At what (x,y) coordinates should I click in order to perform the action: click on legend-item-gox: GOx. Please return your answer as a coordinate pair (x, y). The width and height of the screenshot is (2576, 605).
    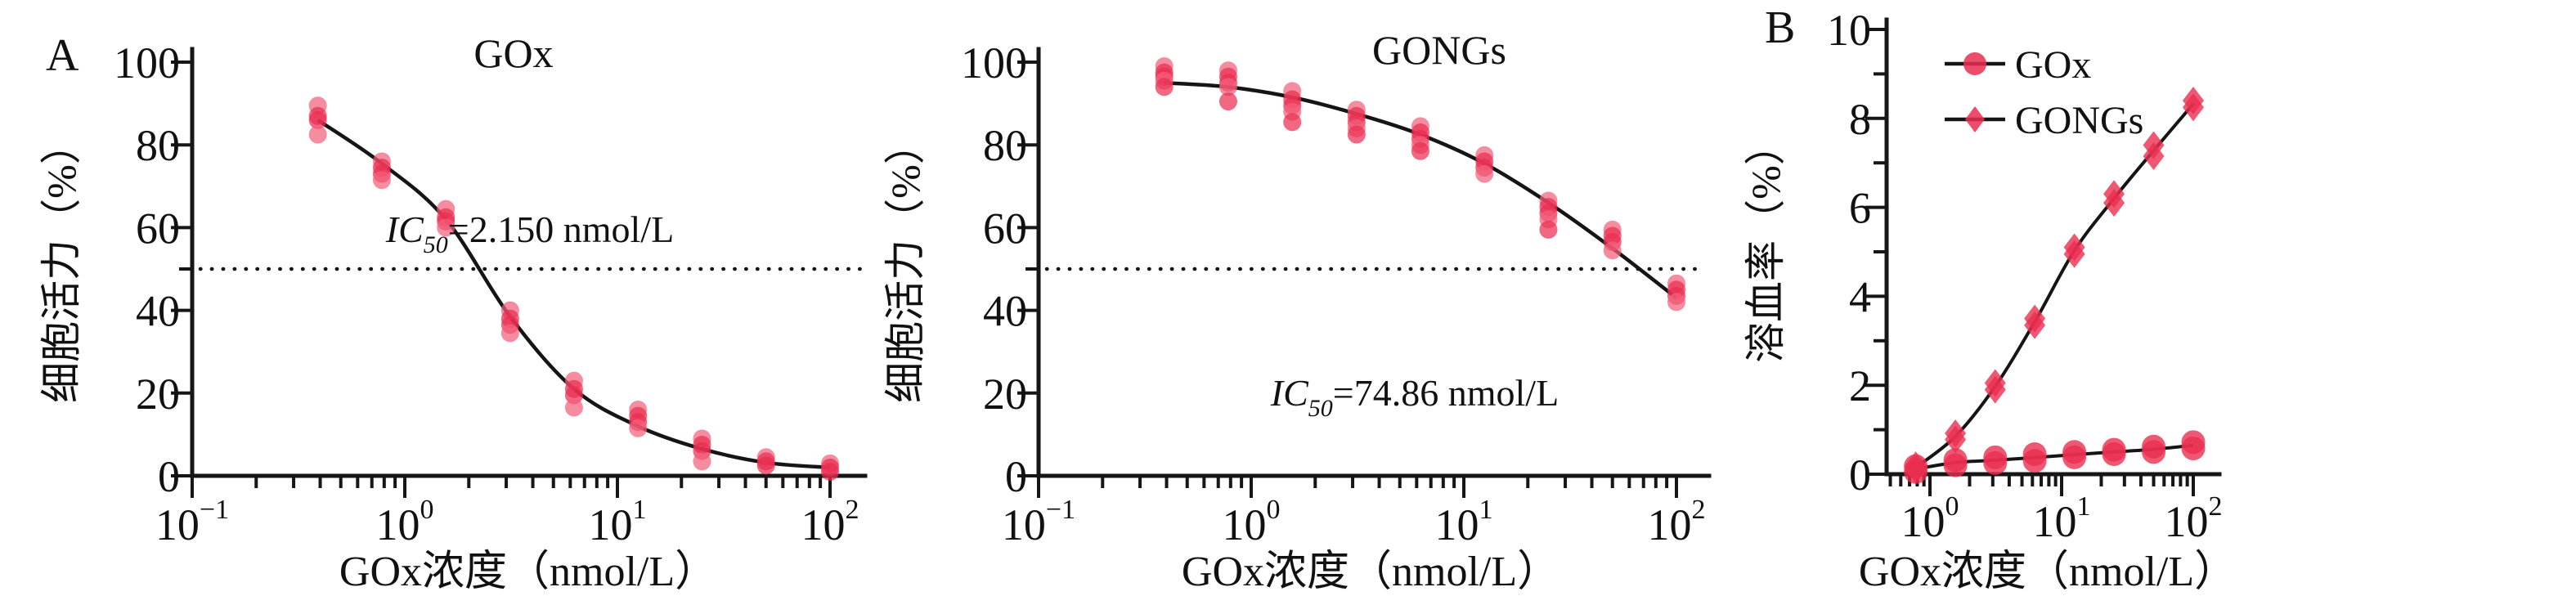
    Looking at the image, I should click on (2018, 65).